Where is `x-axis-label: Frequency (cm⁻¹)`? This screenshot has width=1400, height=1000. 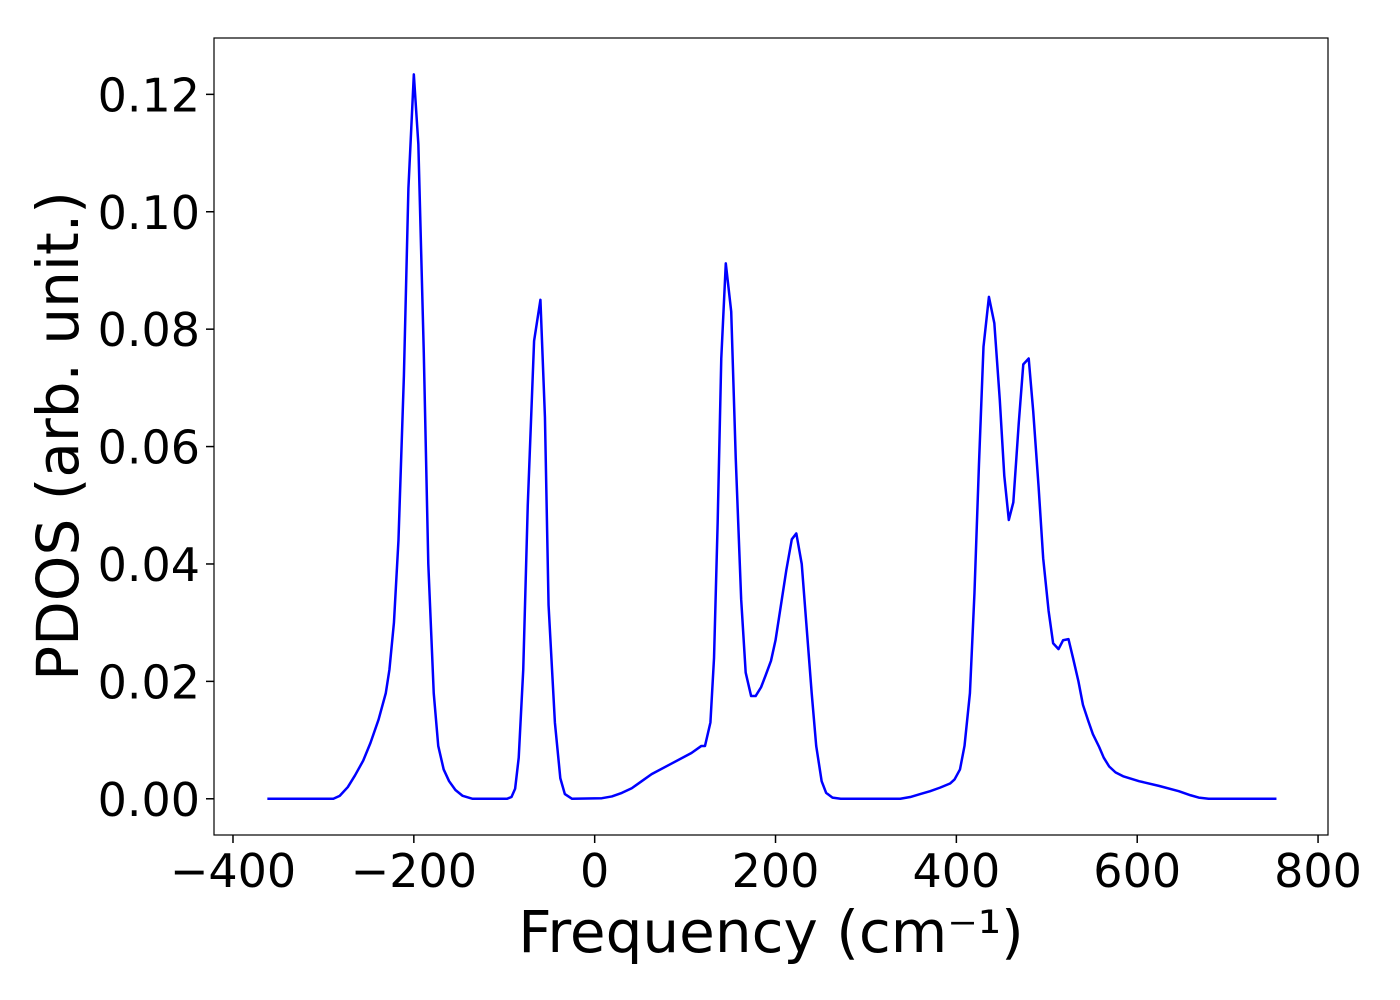
x-axis-label: Frequency (cm⁻¹) is located at coordinates (771, 932).